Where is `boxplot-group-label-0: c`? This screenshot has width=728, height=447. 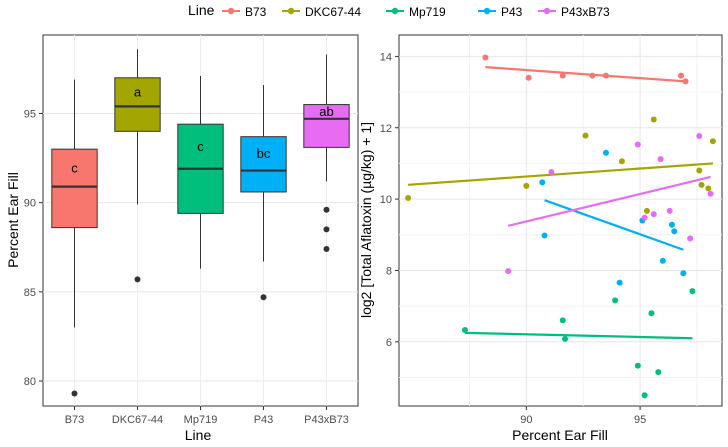 boxplot-group-label-0: c is located at coordinates (74, 167).